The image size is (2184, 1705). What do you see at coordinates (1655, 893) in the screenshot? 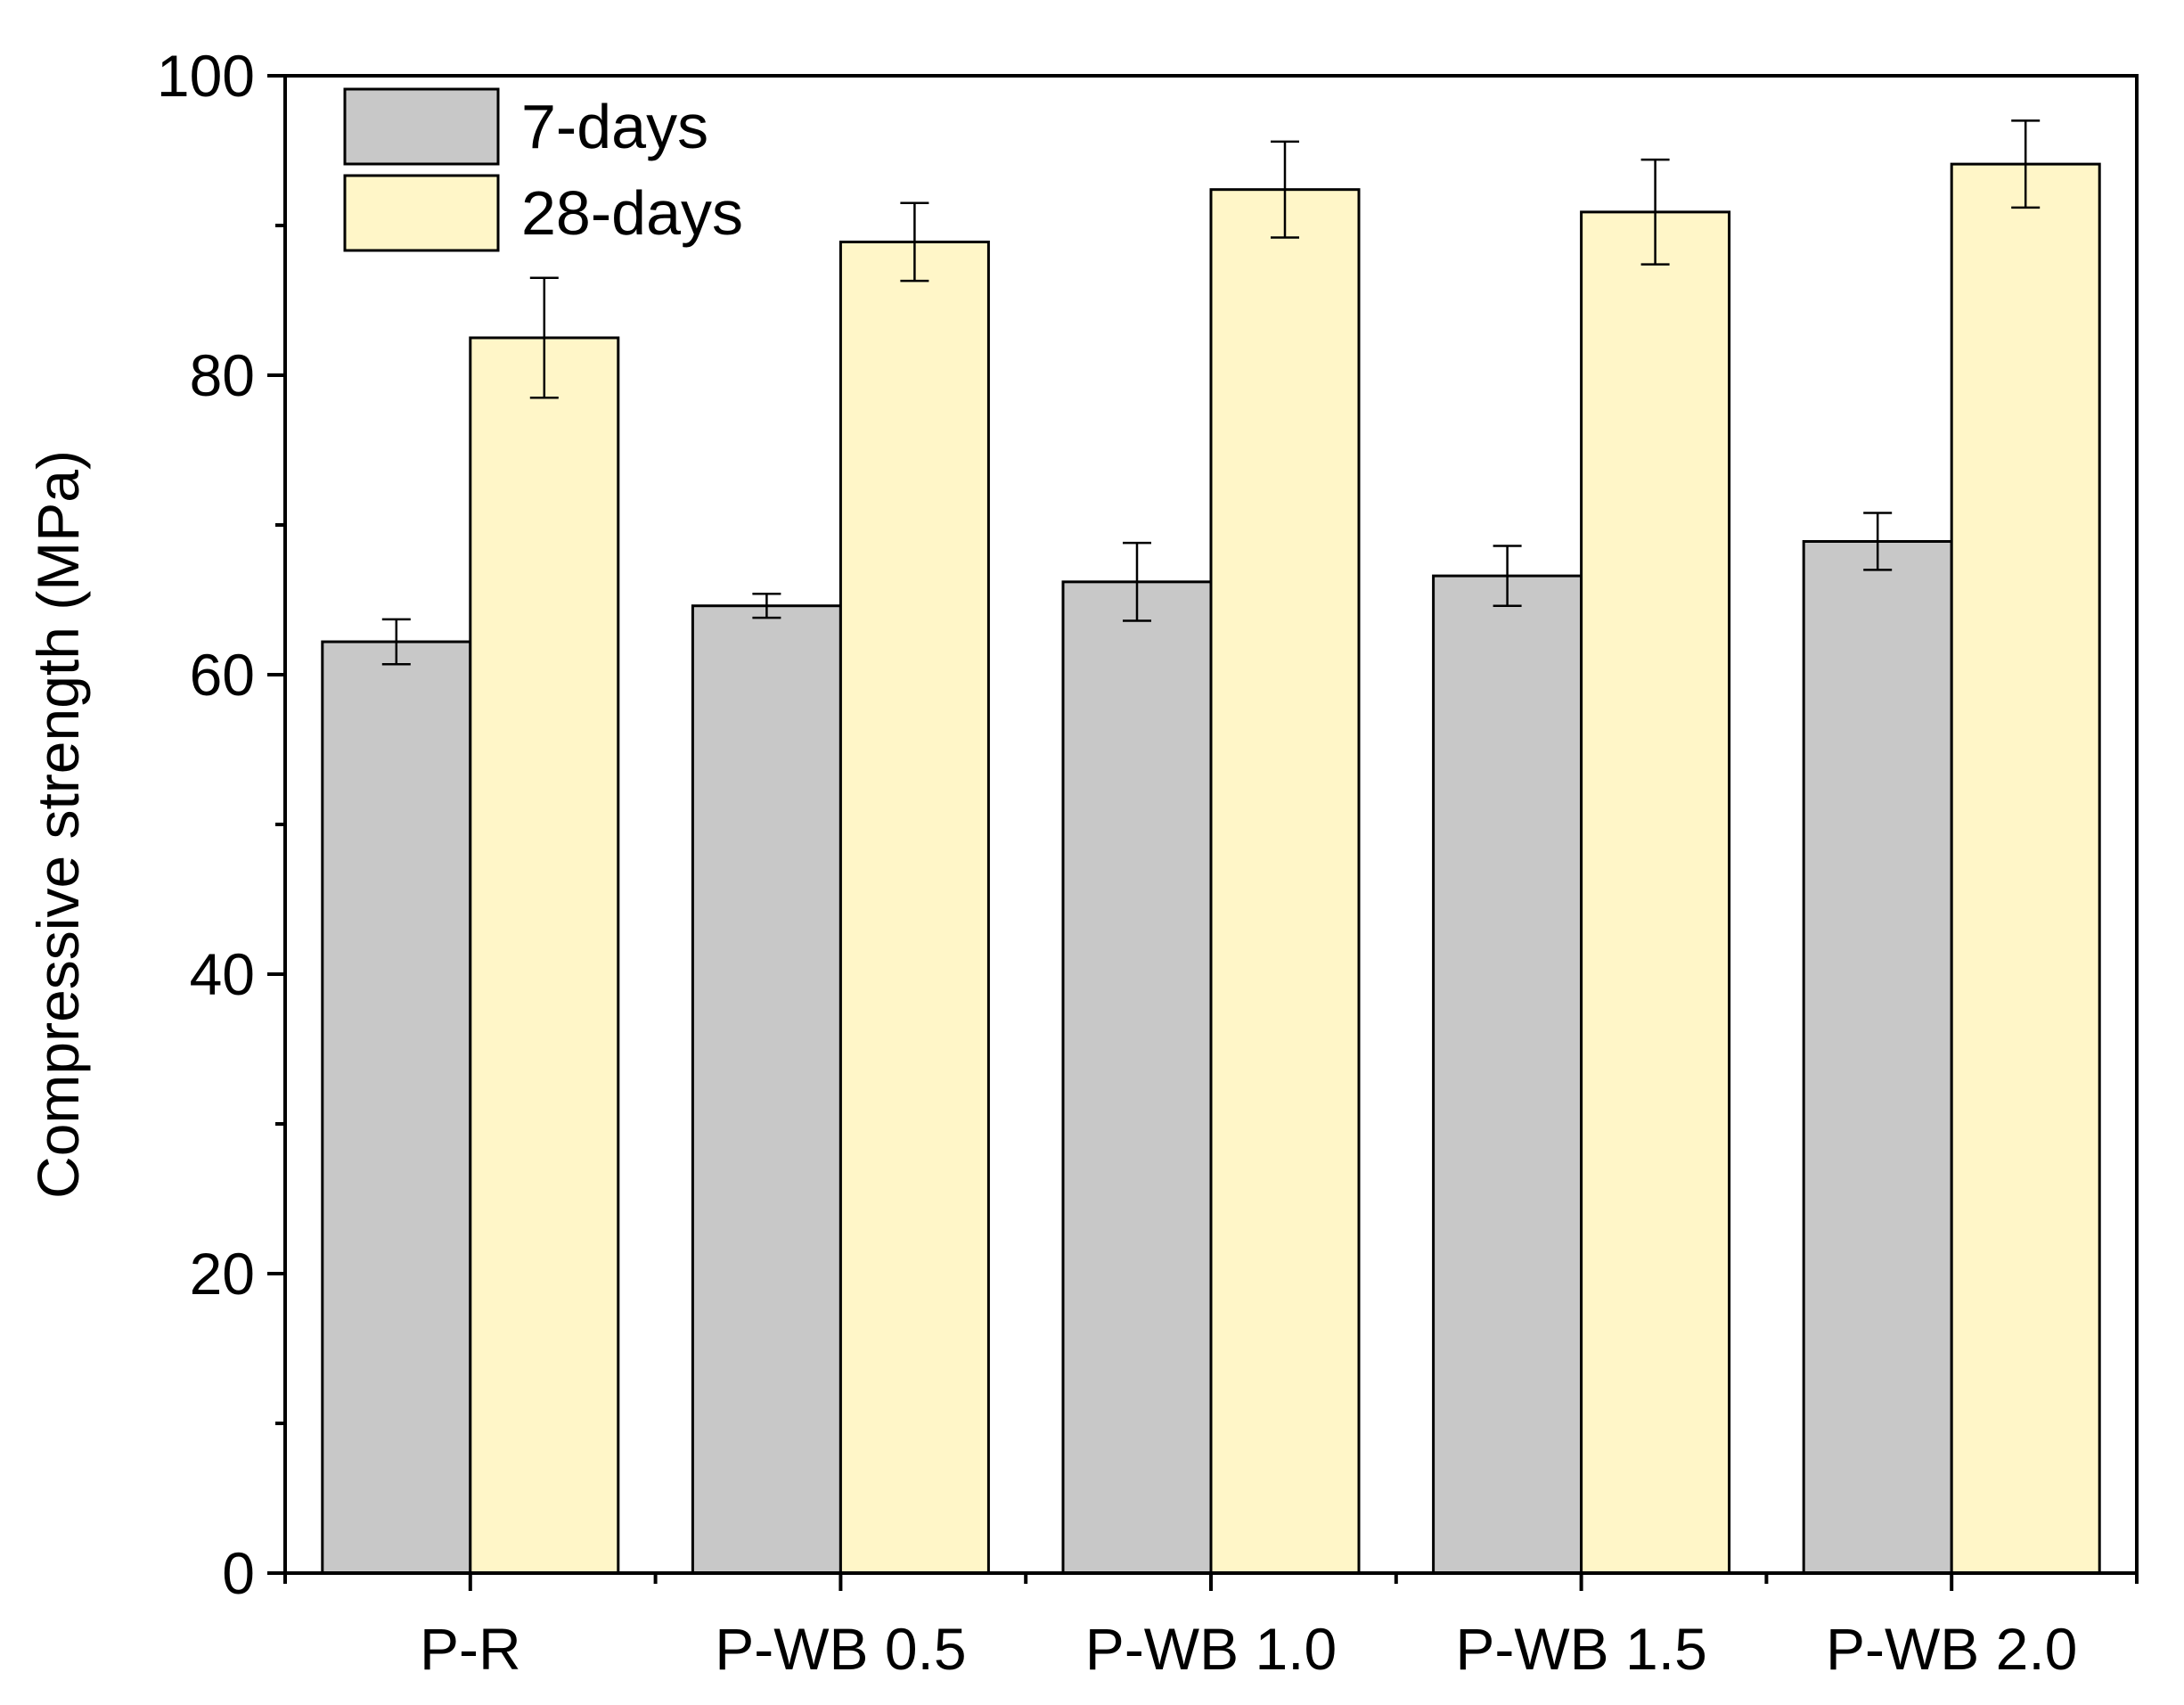
I see `bar-28-days-P-WB 1.5` at bounding box center [1655, 893].